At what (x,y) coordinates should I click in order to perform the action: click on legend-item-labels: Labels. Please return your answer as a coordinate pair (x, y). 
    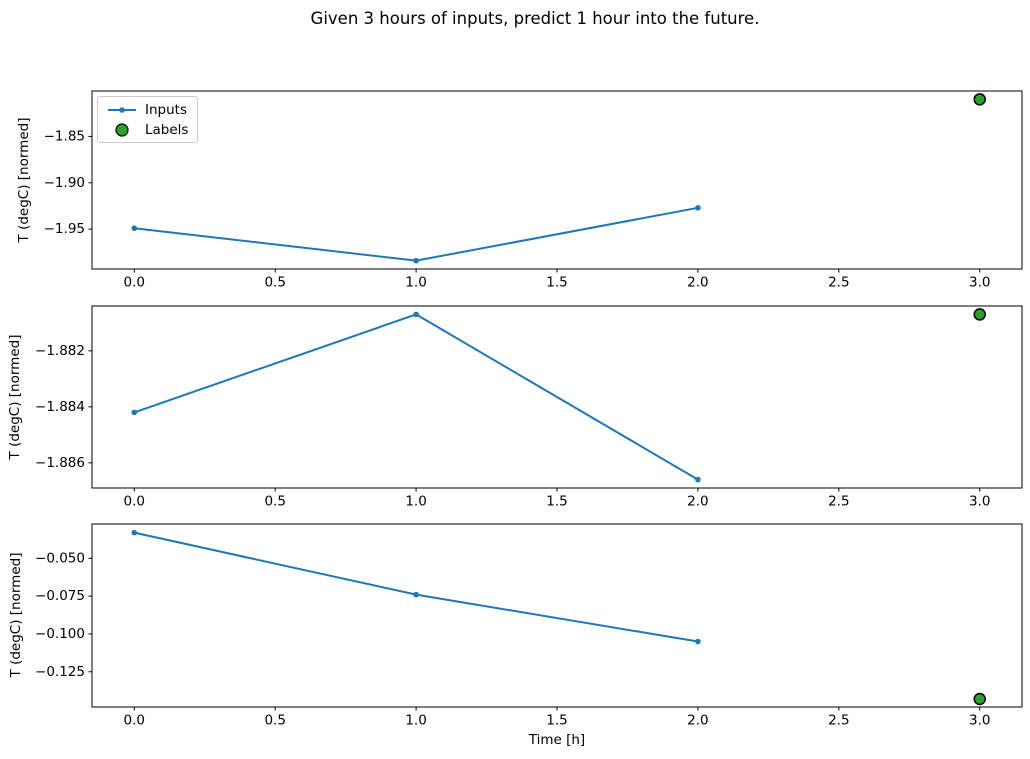
    Looking at the image, I should click on (147, 129).